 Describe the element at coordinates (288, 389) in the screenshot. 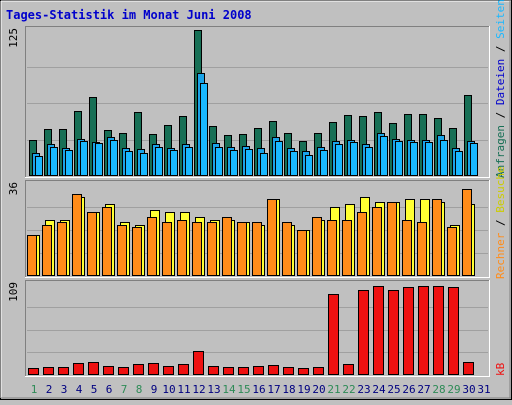

I see `x-tick-label-day-18: 18` at that location.